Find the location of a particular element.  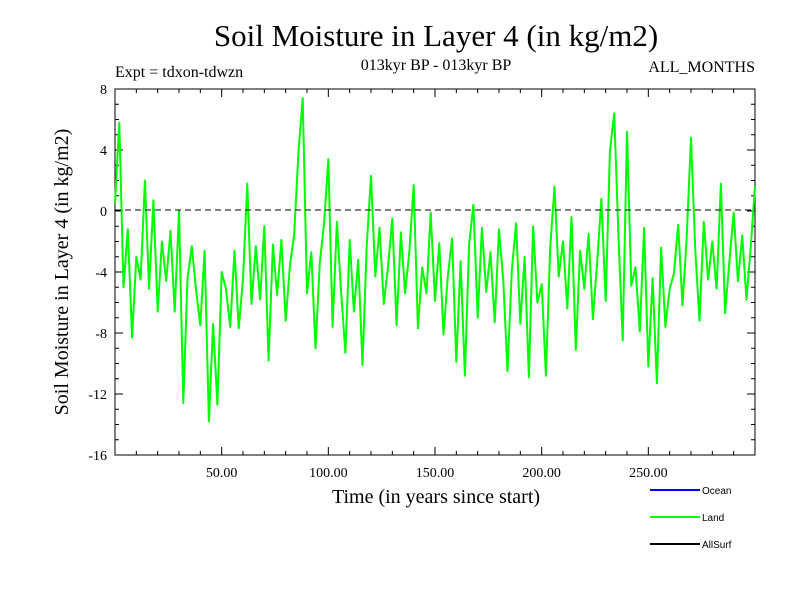

x-tick-label: 150.00 is located at coordinates (435, 473).